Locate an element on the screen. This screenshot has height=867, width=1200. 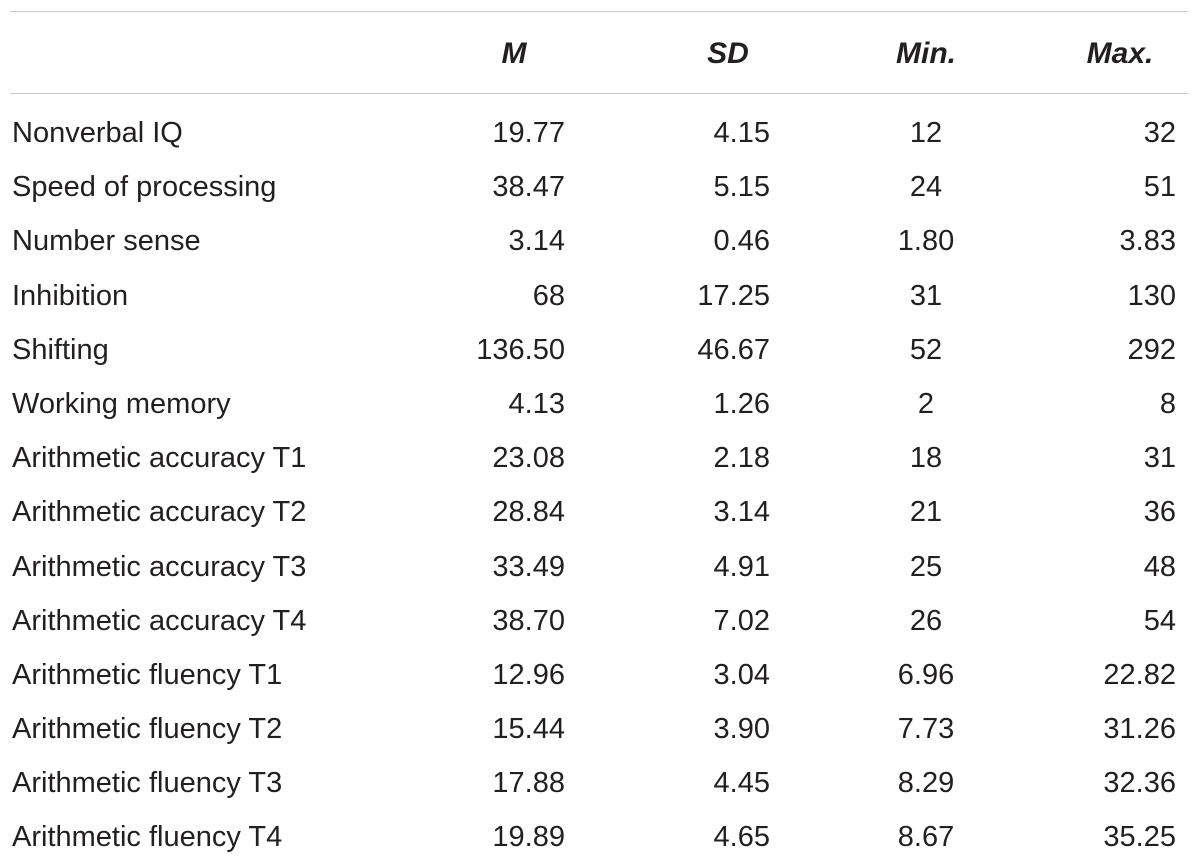
cell-max: 32 is located at coordinates (1159, 133).